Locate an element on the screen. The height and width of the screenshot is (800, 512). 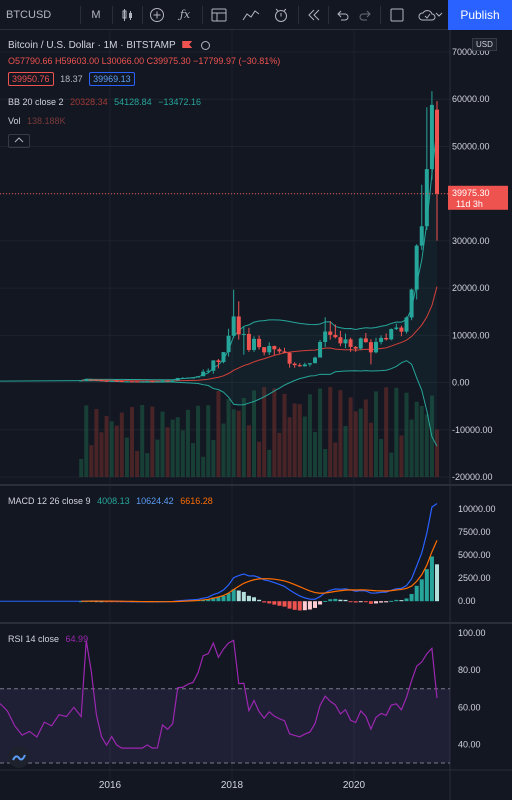
time-axis: 2016 2018 2020 is located at coordinates (256, 780).